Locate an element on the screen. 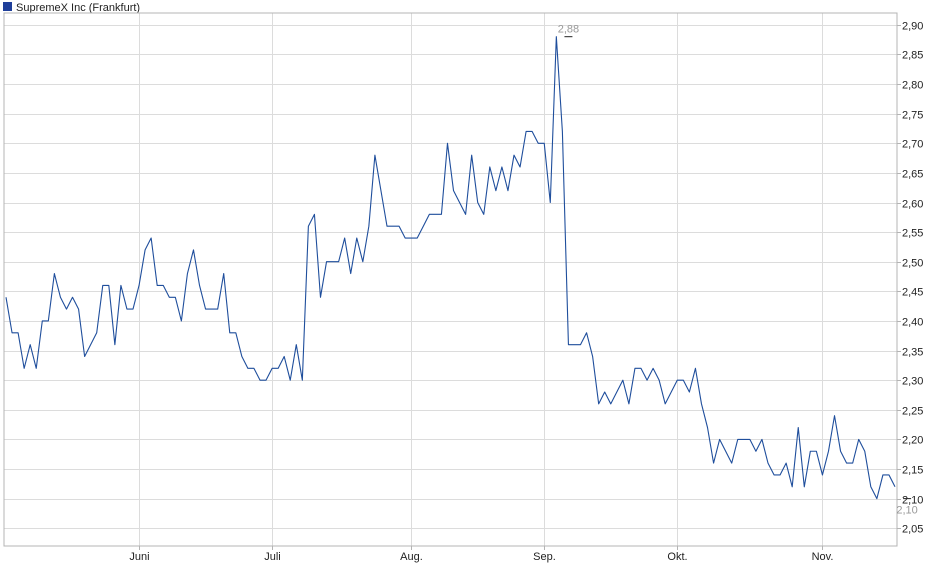 This screenshot has height=579, width=940. y-tick-label: 2,85 is located at coordinates (912, 56).